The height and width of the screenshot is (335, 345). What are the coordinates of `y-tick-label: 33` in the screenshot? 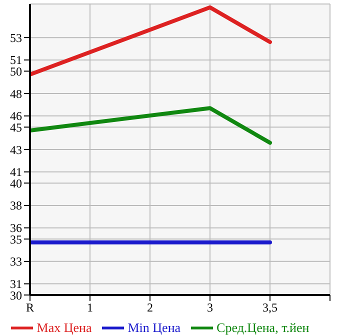 It's located at (16, 261).